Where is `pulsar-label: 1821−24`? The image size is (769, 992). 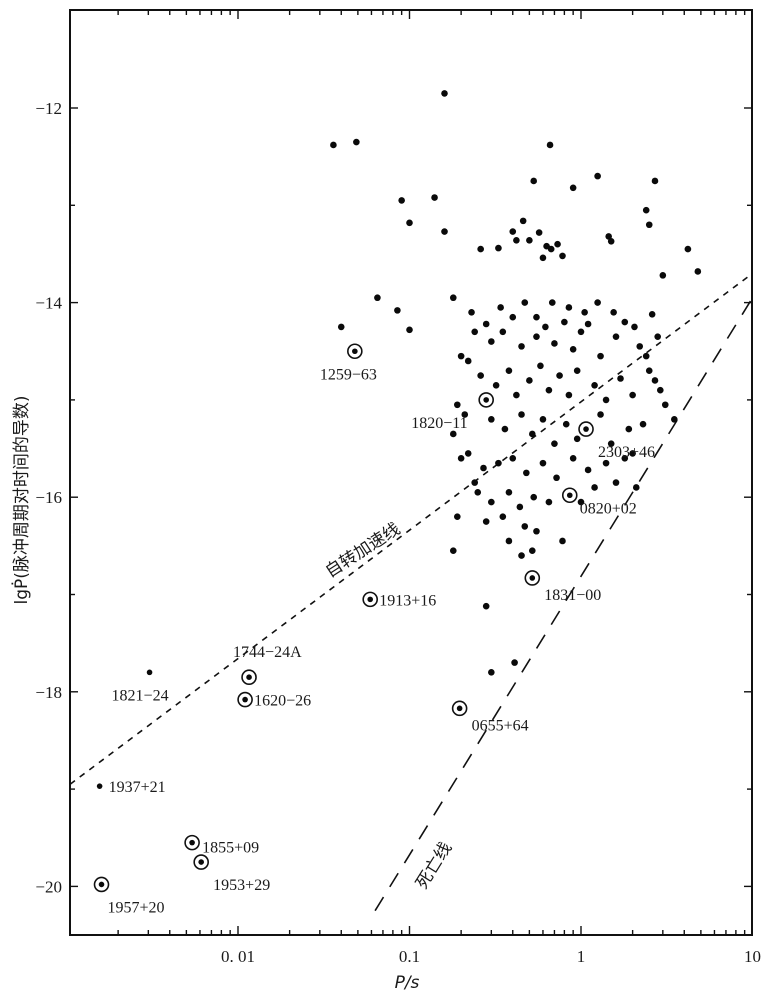
pulsar-label: 1821−24 is located at coordinates (140, 695).